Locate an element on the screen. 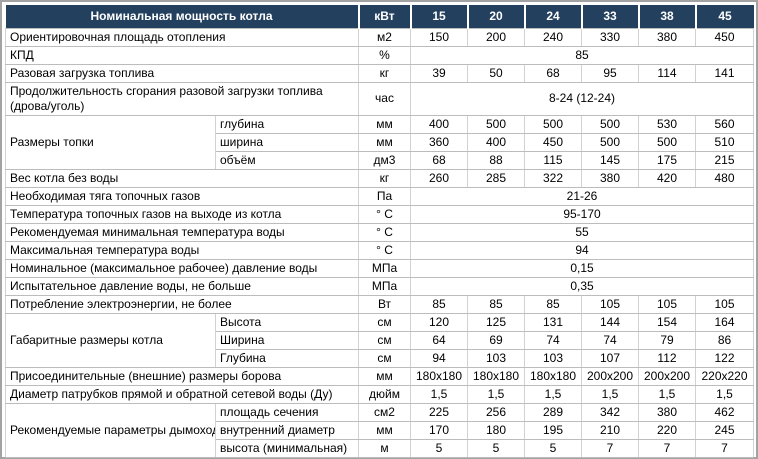 The width and height of the screenshot is (758, 459). value-cell: 79 is located at coordinates (667, 340).